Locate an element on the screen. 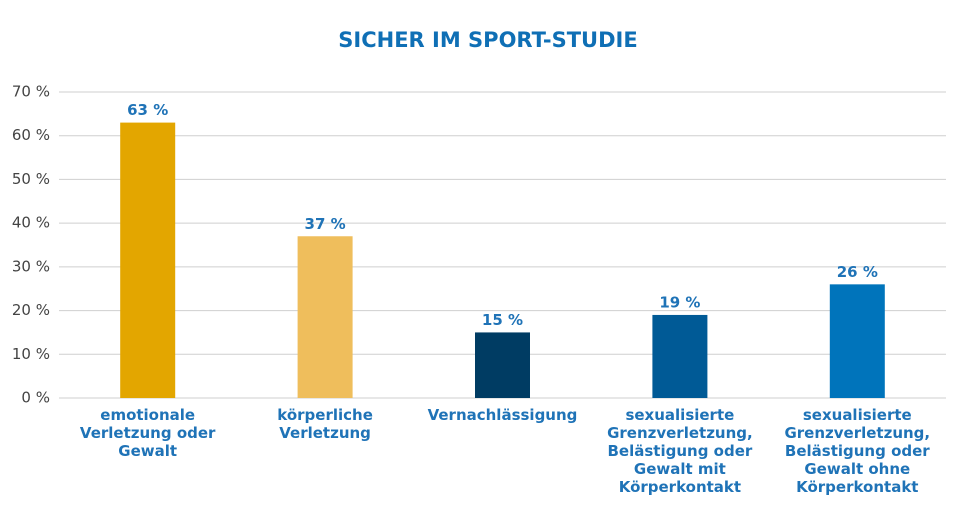  y-tick-label: 30 % is located at coordinates (31, 266).